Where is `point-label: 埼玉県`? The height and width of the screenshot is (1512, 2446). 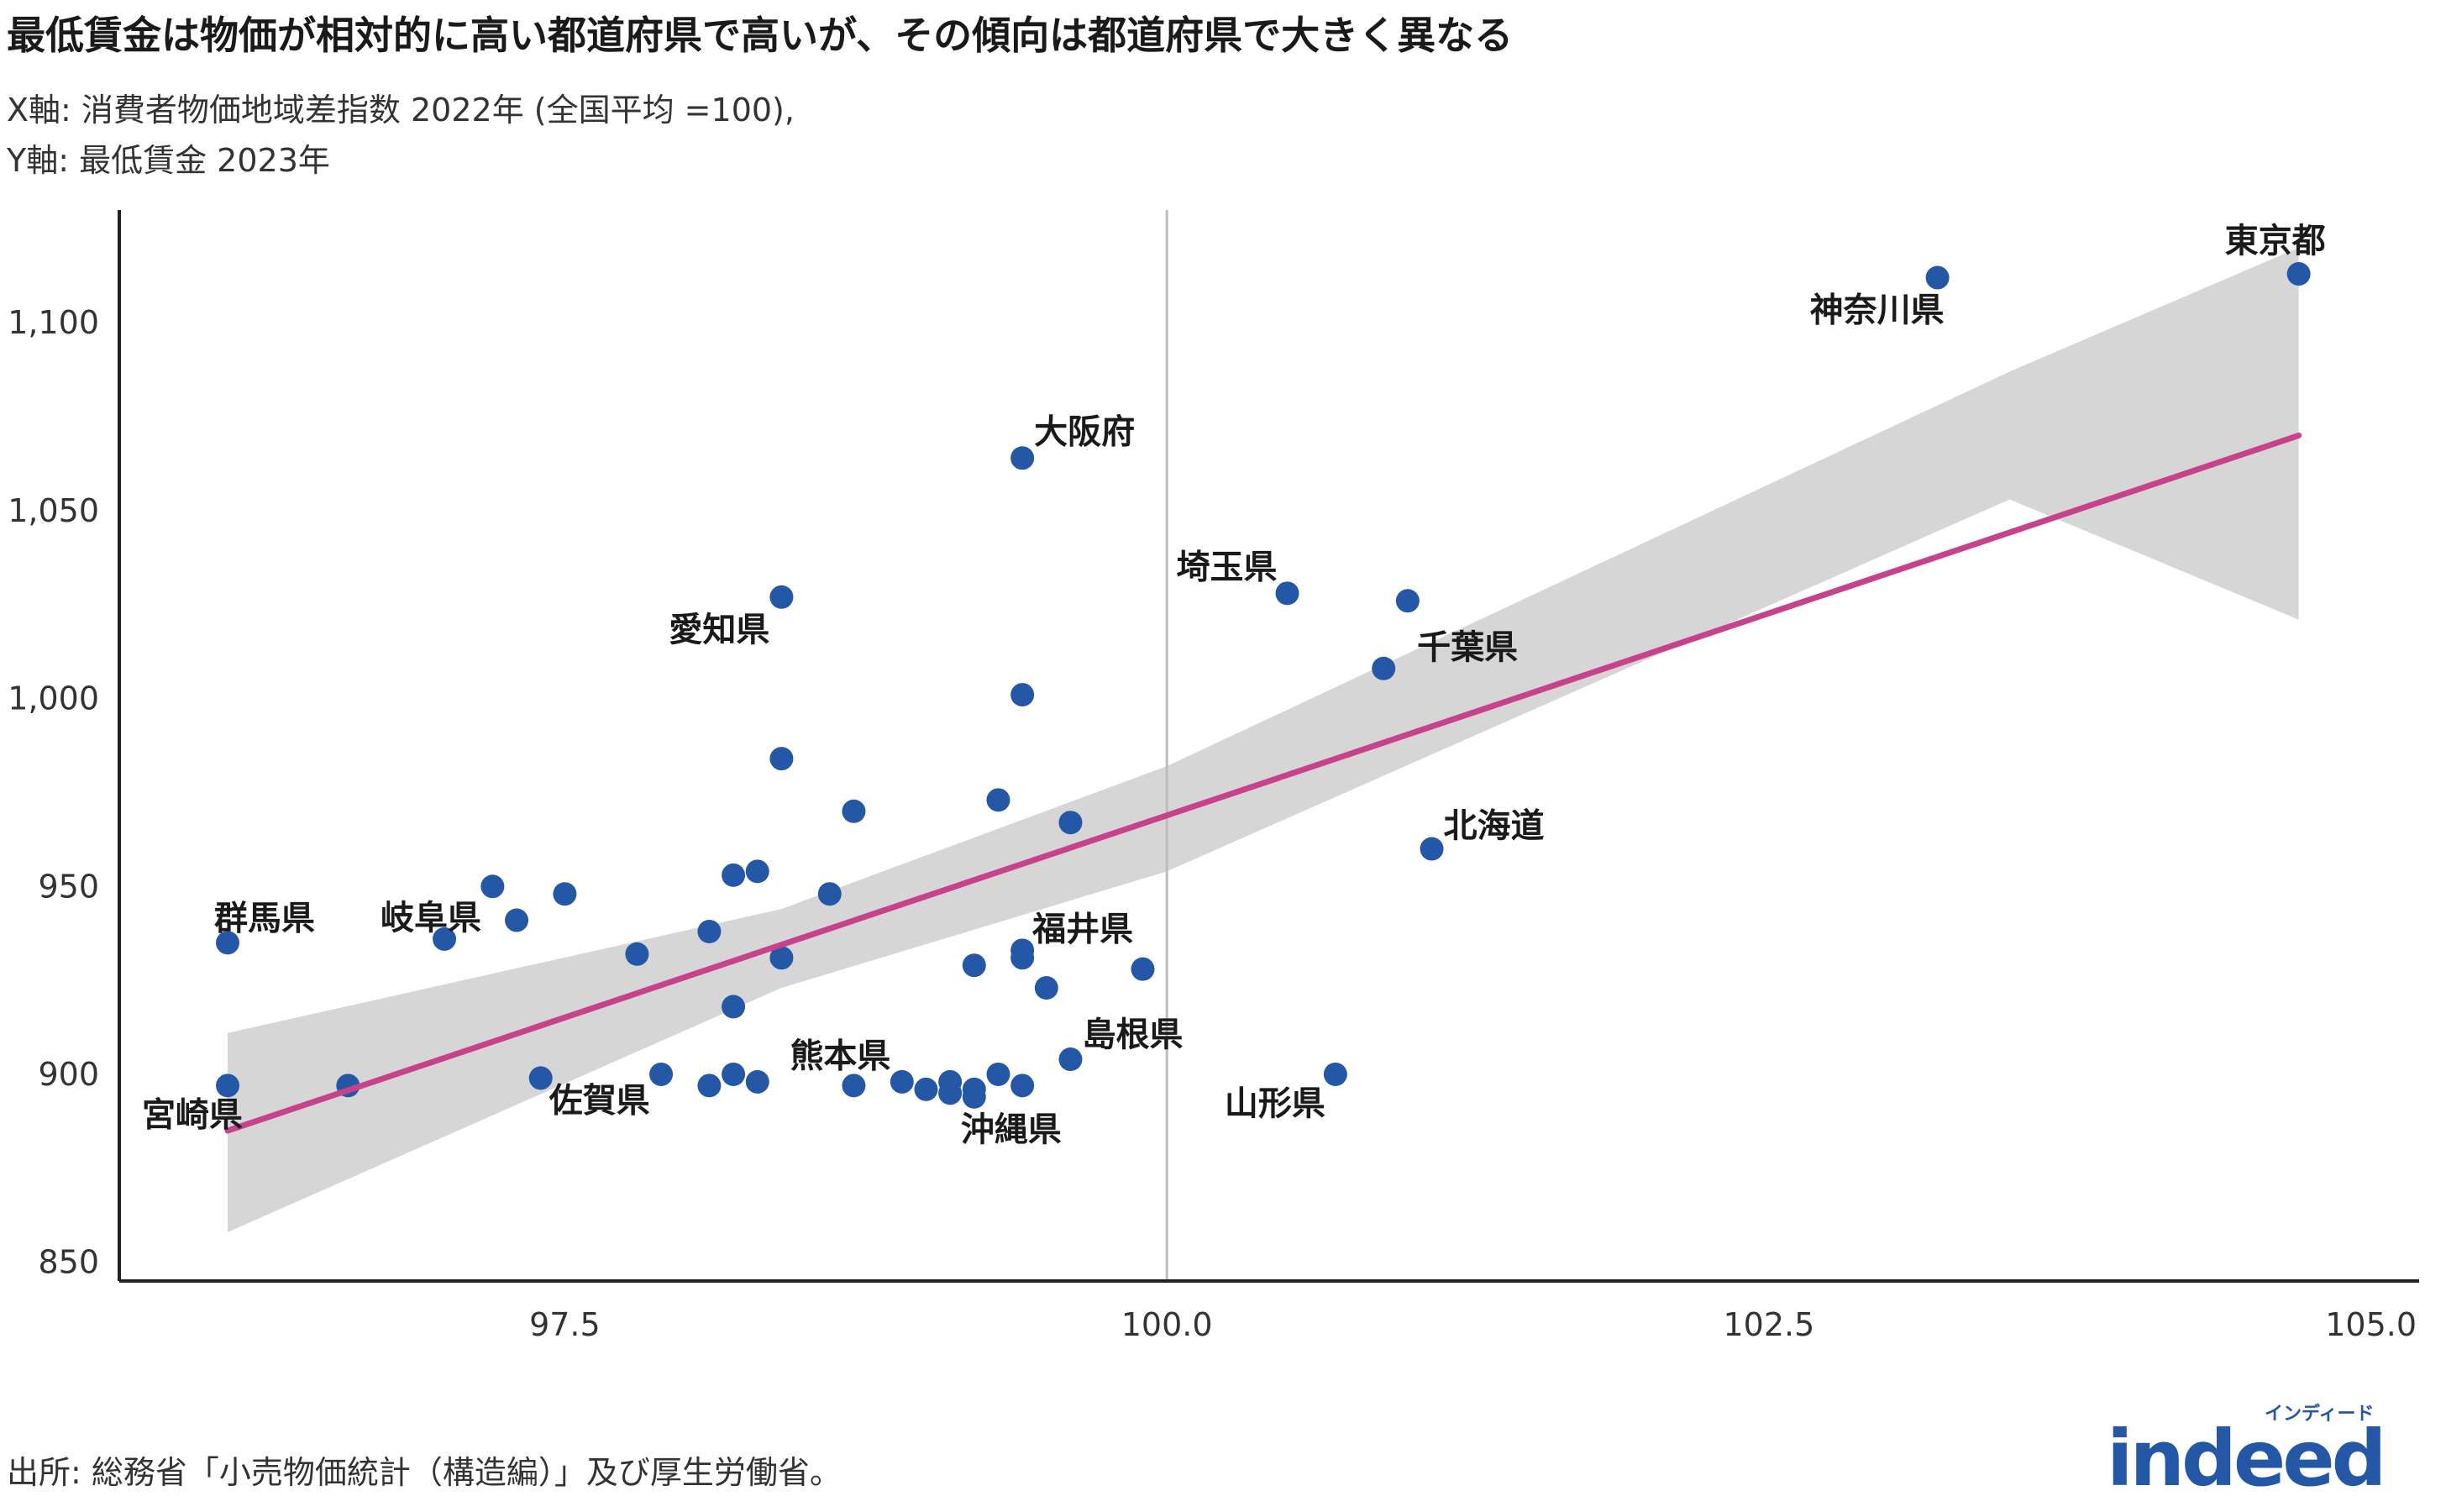 point-label: 埼玉県 is located at coordinates (1228, 567).